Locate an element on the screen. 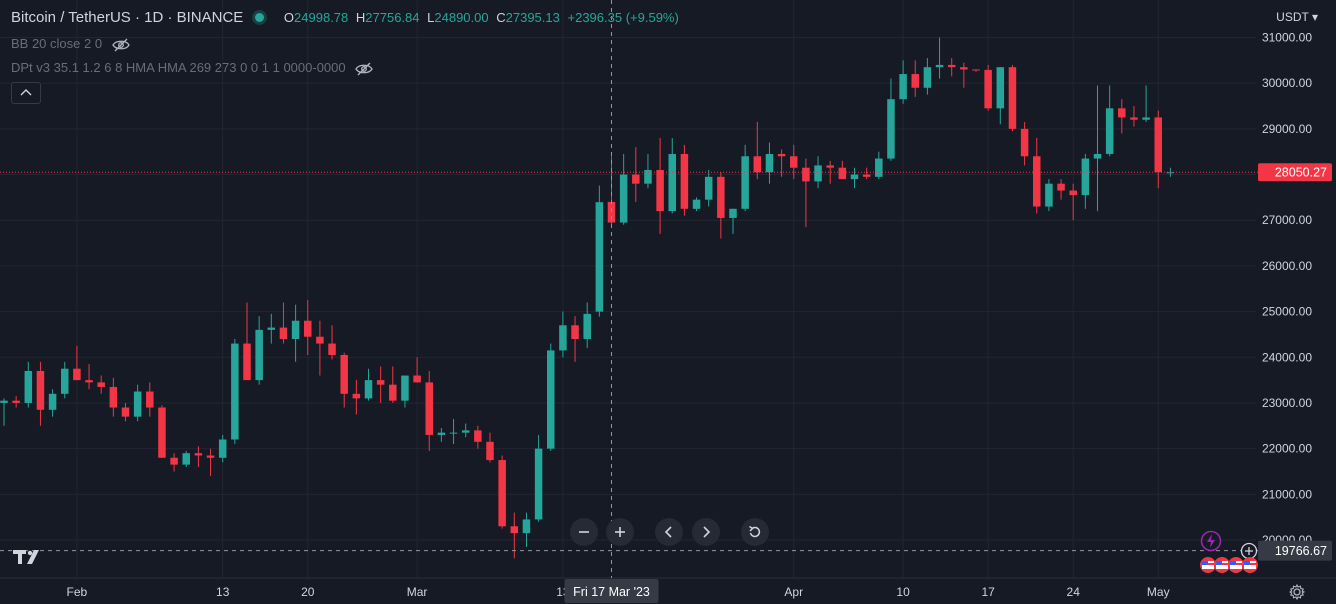  time-tick-label: May is located at coordinates (1158, 592).